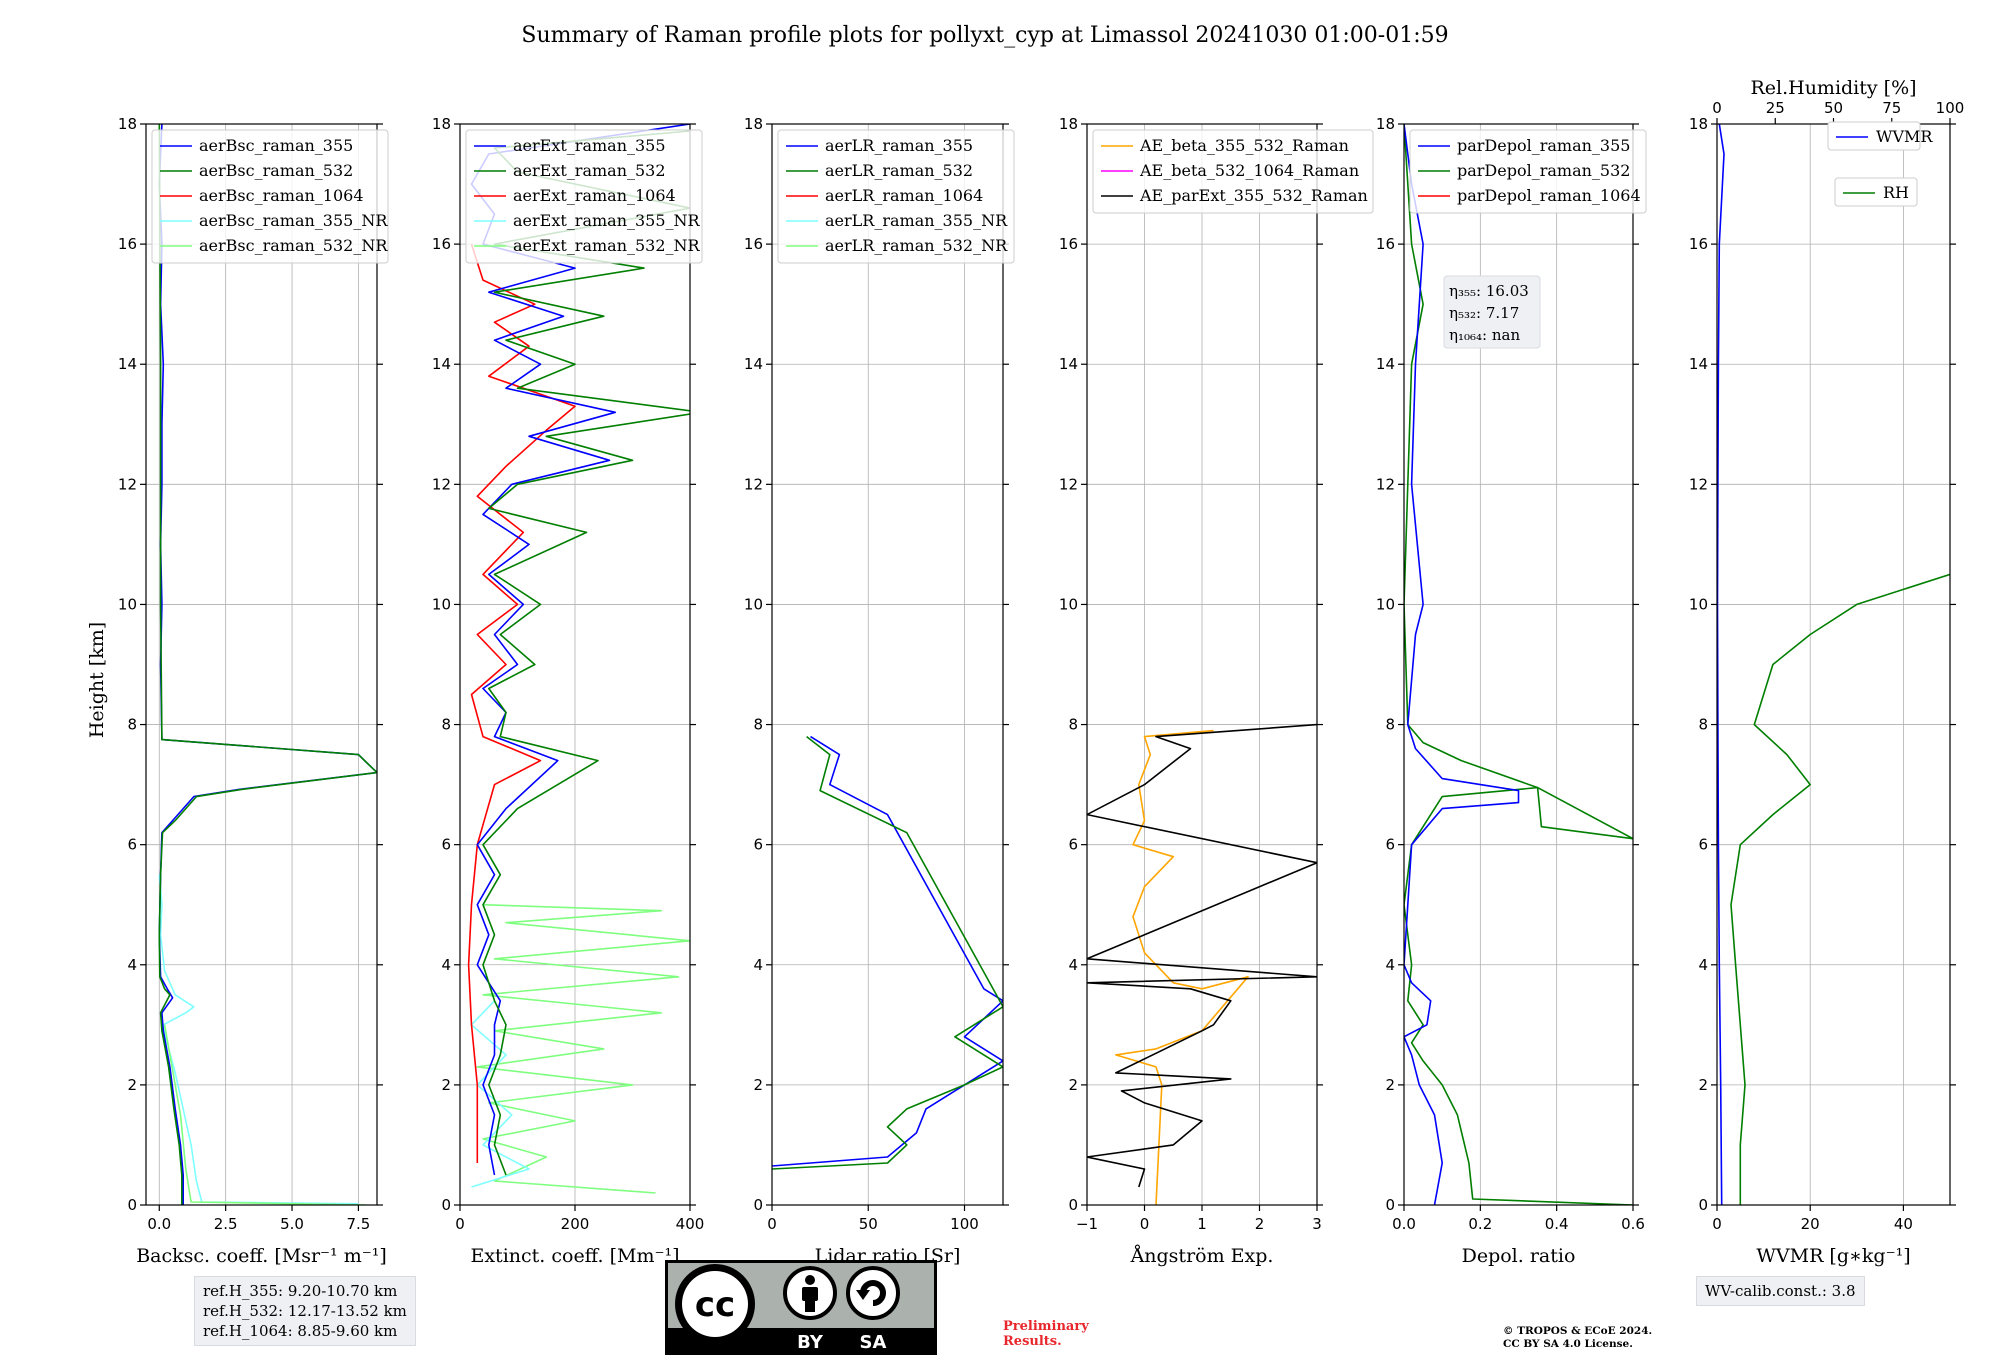 The image size is (2000, 1360). Describe the element at coordinates (1260, 1224) in the screenshot. I see `x-tick-label: 2` at that location.